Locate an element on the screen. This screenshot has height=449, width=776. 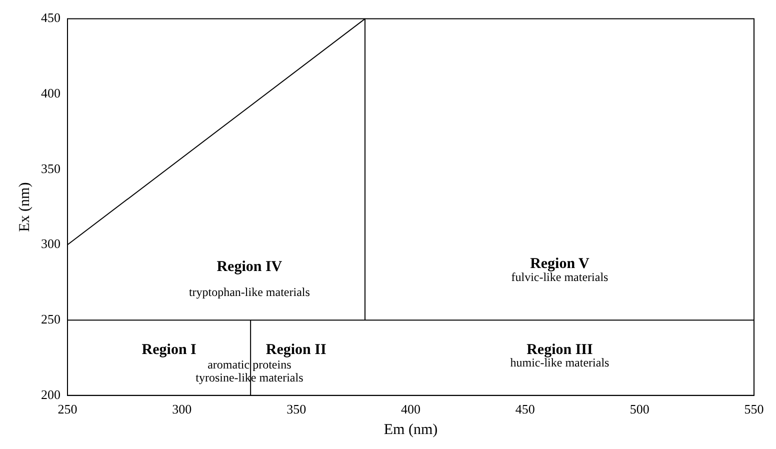
y-axis-title: Ex (nm) is located at coordinates (24, 207).